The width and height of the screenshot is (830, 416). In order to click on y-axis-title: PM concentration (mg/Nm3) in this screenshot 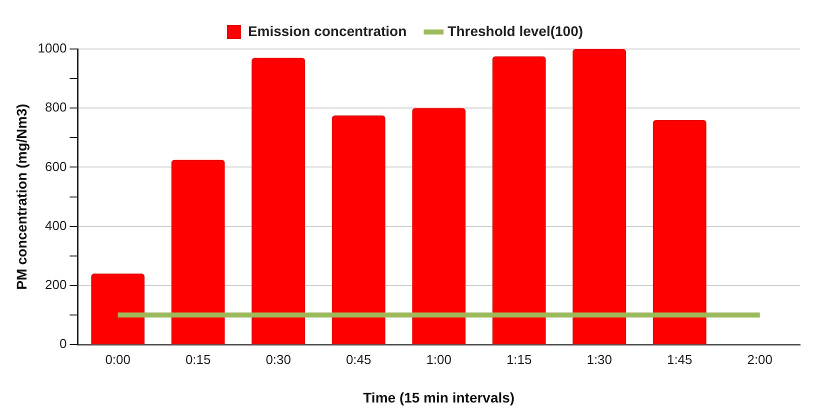, I will do `click(21, 197)`.